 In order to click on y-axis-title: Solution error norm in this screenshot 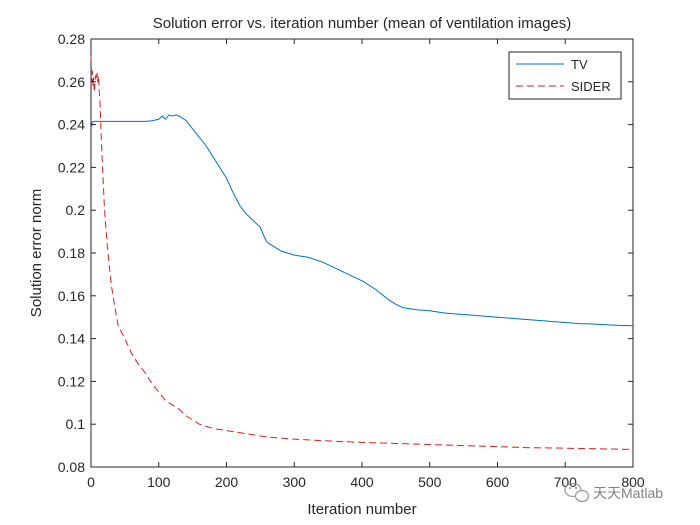, I will do `click(36, 253)`.